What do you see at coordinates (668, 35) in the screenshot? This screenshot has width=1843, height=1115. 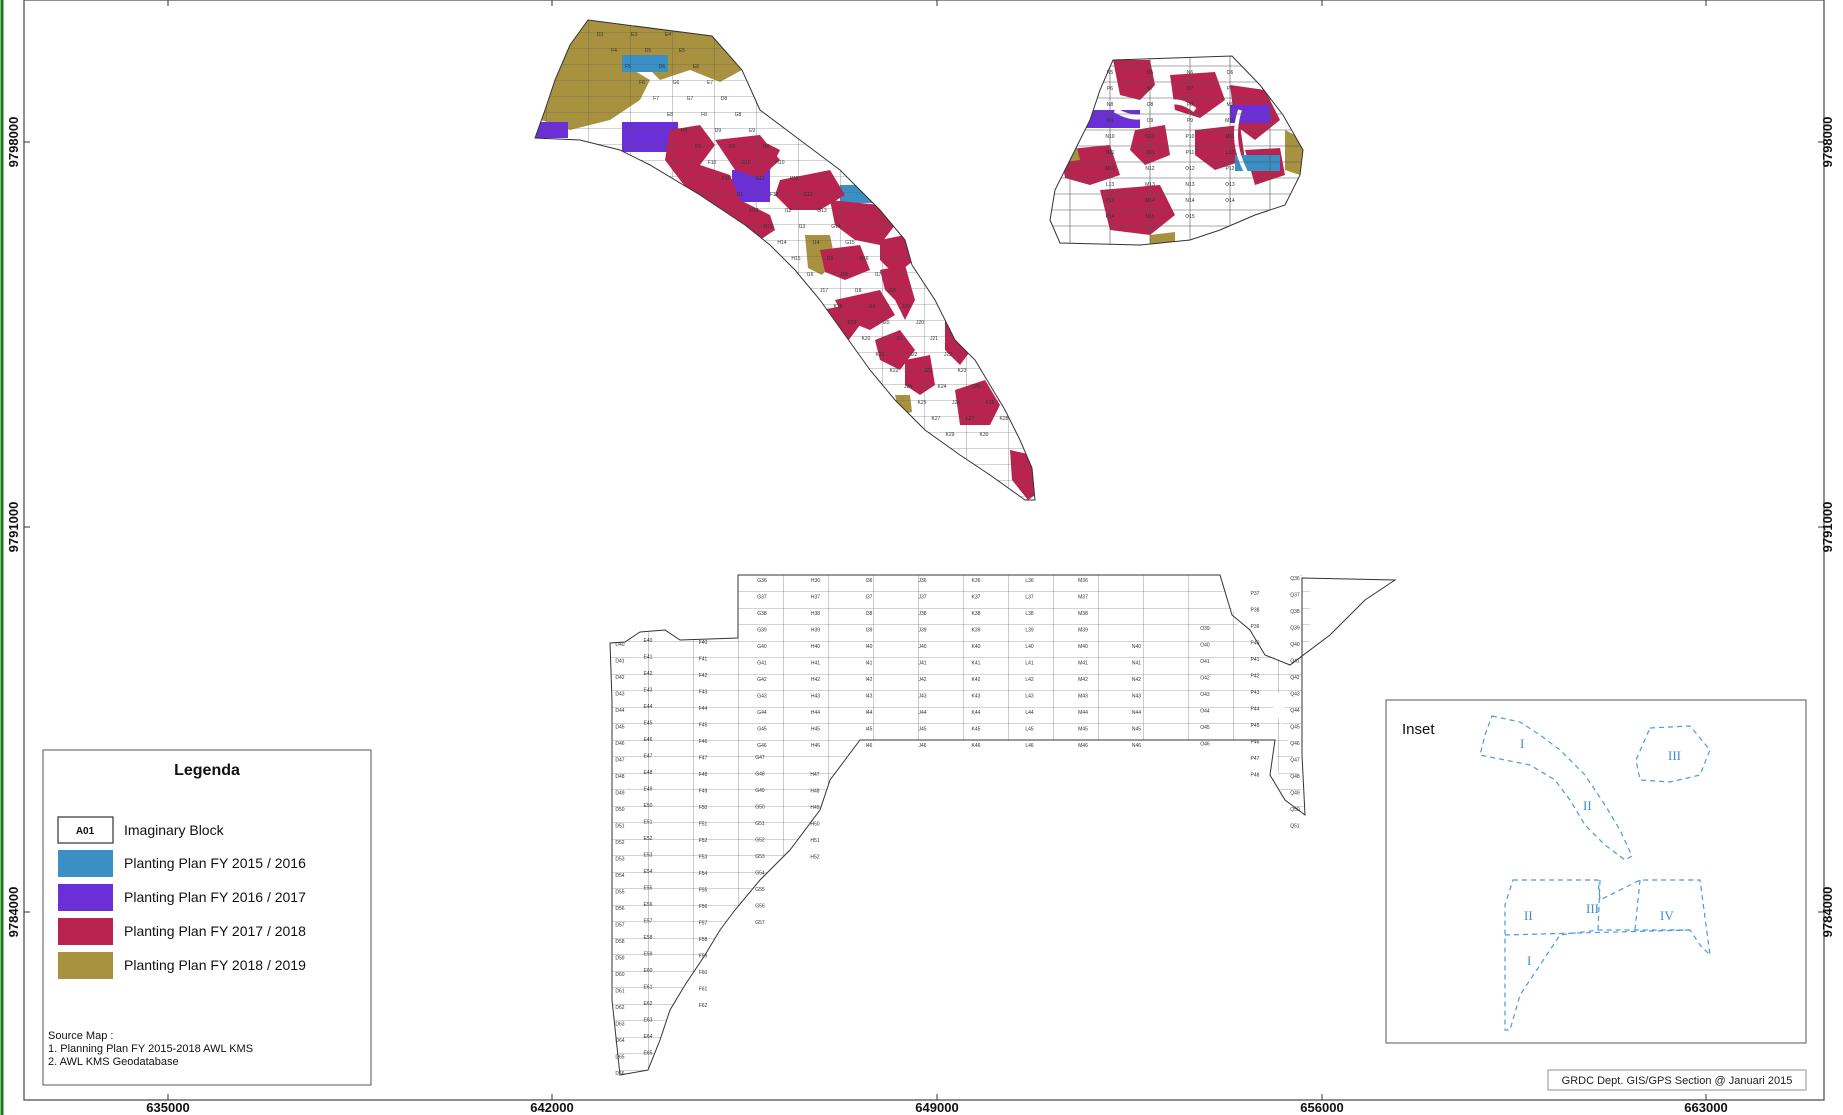 I see `block-label: E4` at bounding box center [668, 35].